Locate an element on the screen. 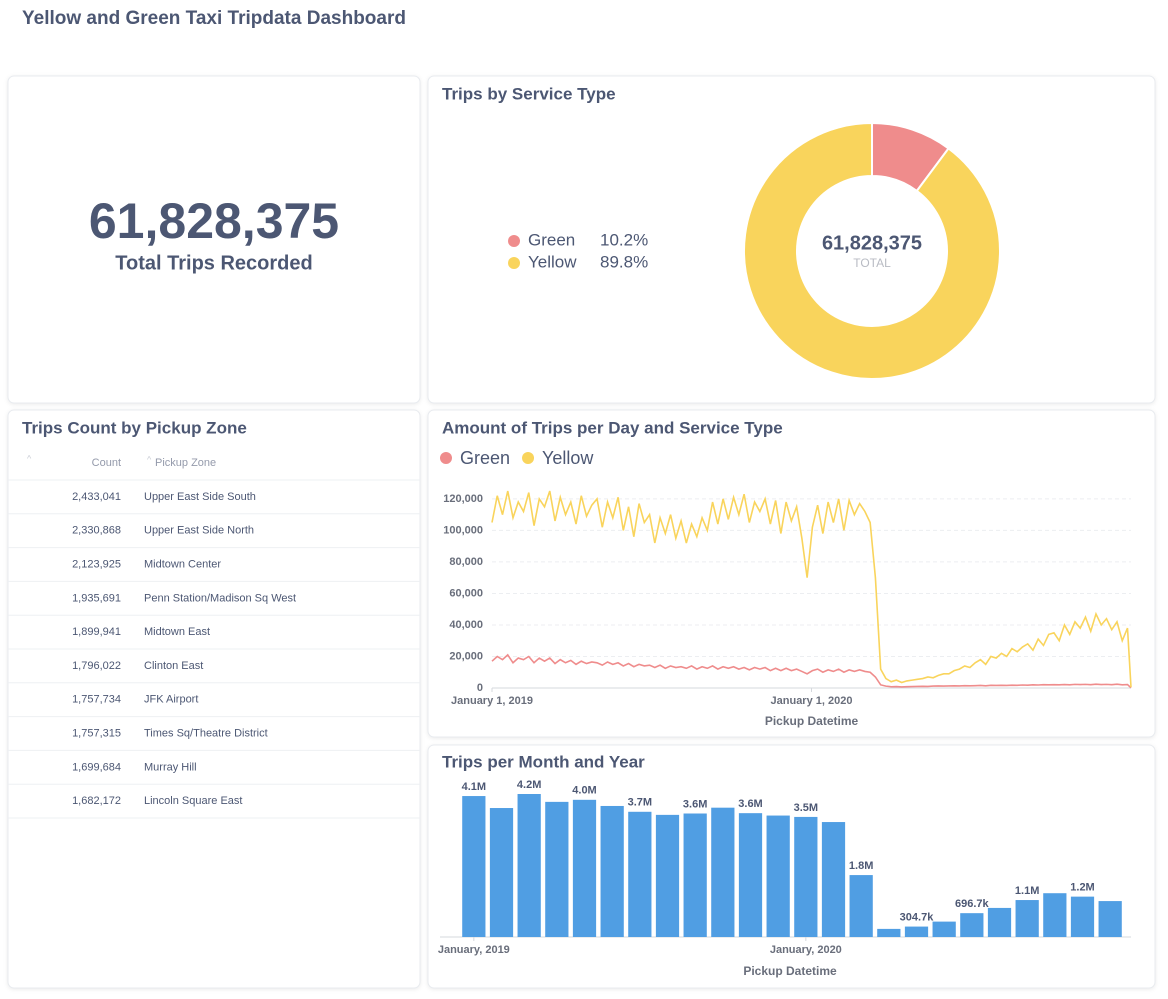  count-cell: 2,330,868 is located at coordinates (96, 531).